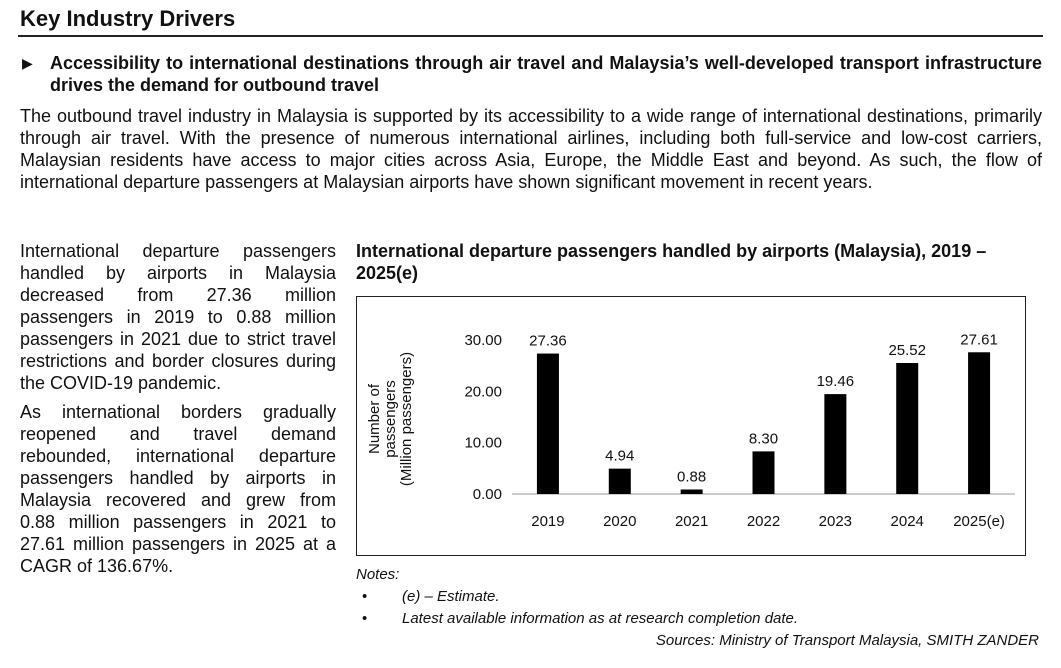 The width and height of the screenshot is (1061, 668). I want to click on section-title: Key Industry Drivers, so click(128, 18).